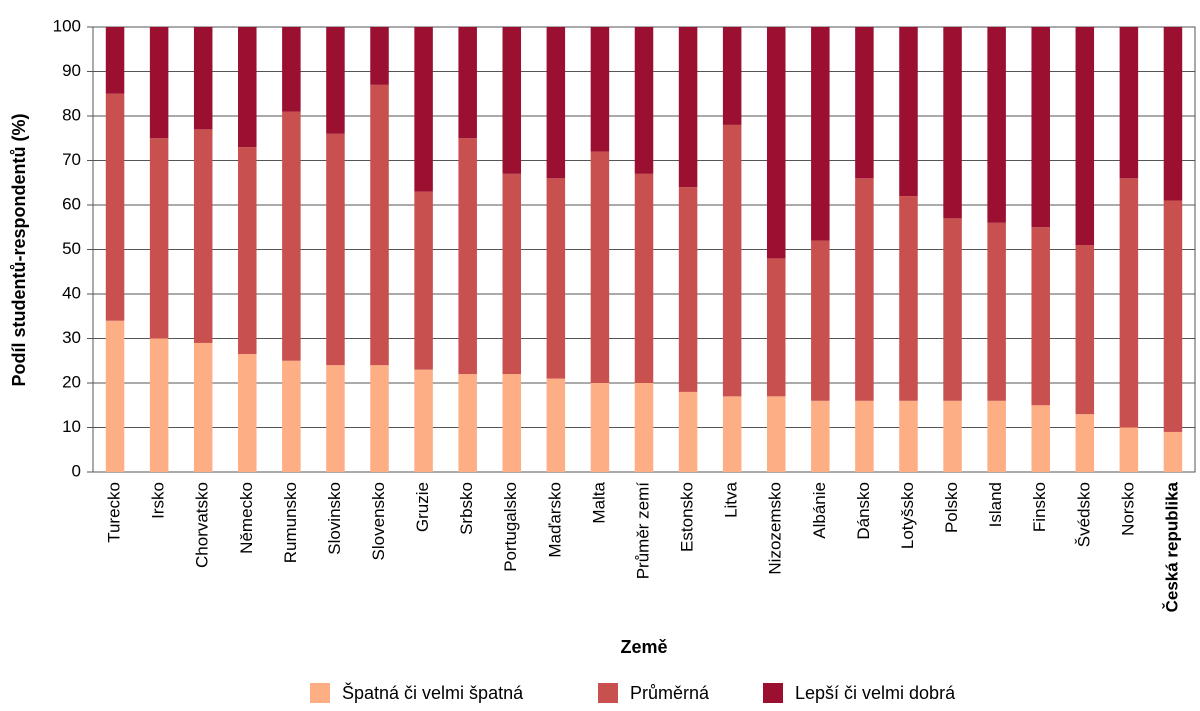 The width and height of the screenshot is (1200, 711). What do you see at coordinates (819, 510) in the screenshot?
I see `x-tick-label: Albánie` at bounding box center [819, 510].